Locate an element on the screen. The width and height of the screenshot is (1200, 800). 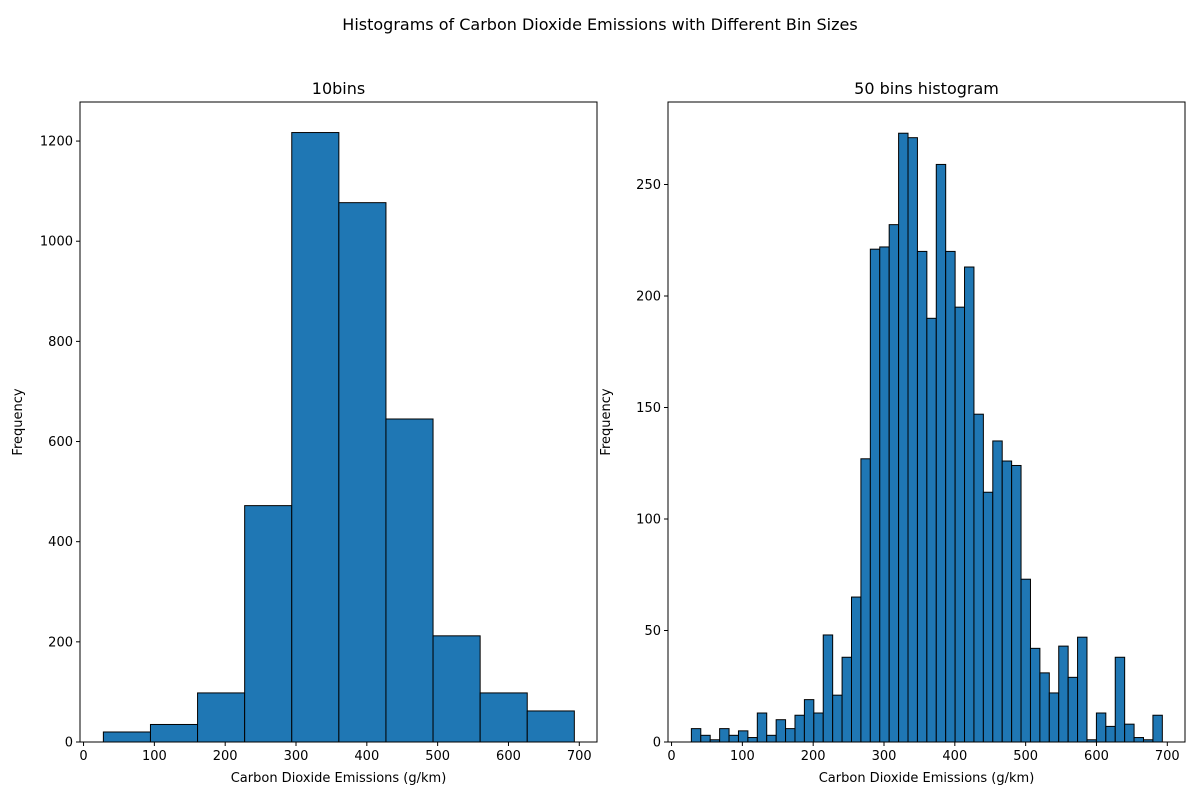
y-tick-label: 1200 is located at coordinates (56, 142).